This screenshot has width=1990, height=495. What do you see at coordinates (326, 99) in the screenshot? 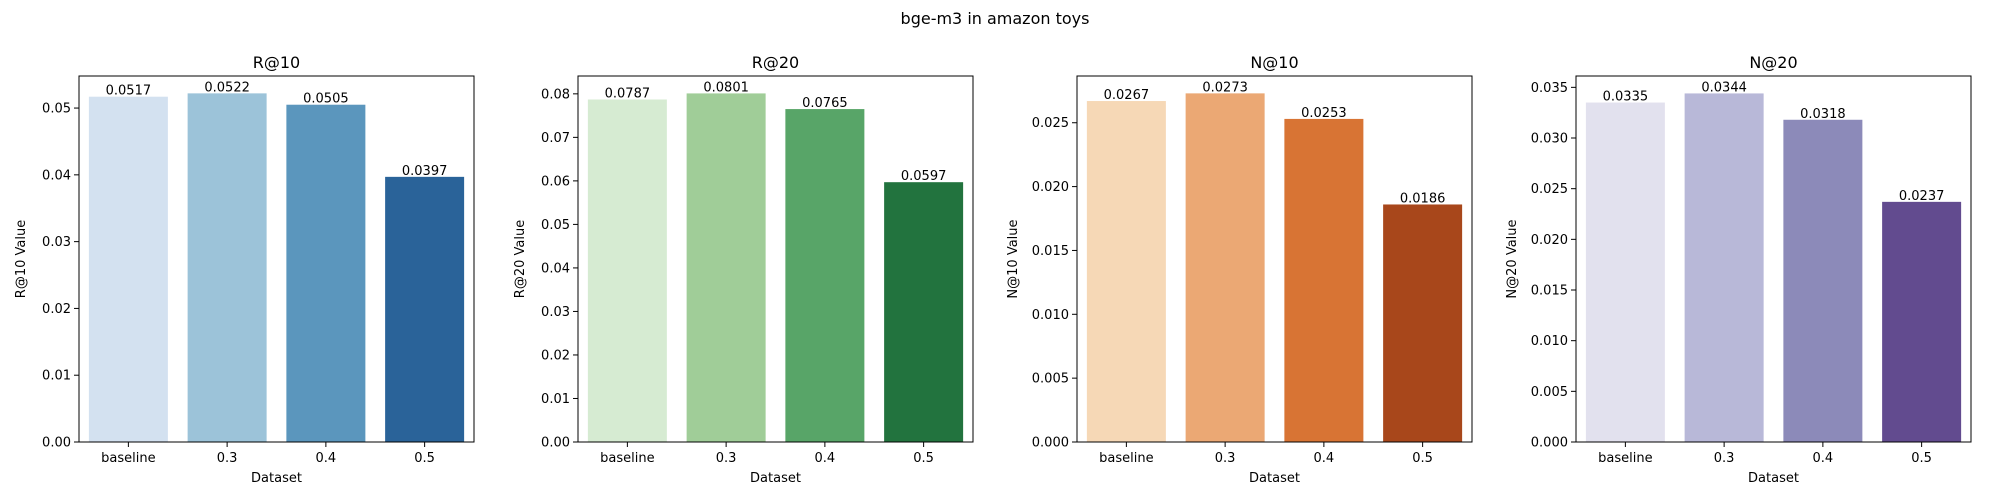
I see `bar-value-label: 0.0505` at bounding box center [326, 99].